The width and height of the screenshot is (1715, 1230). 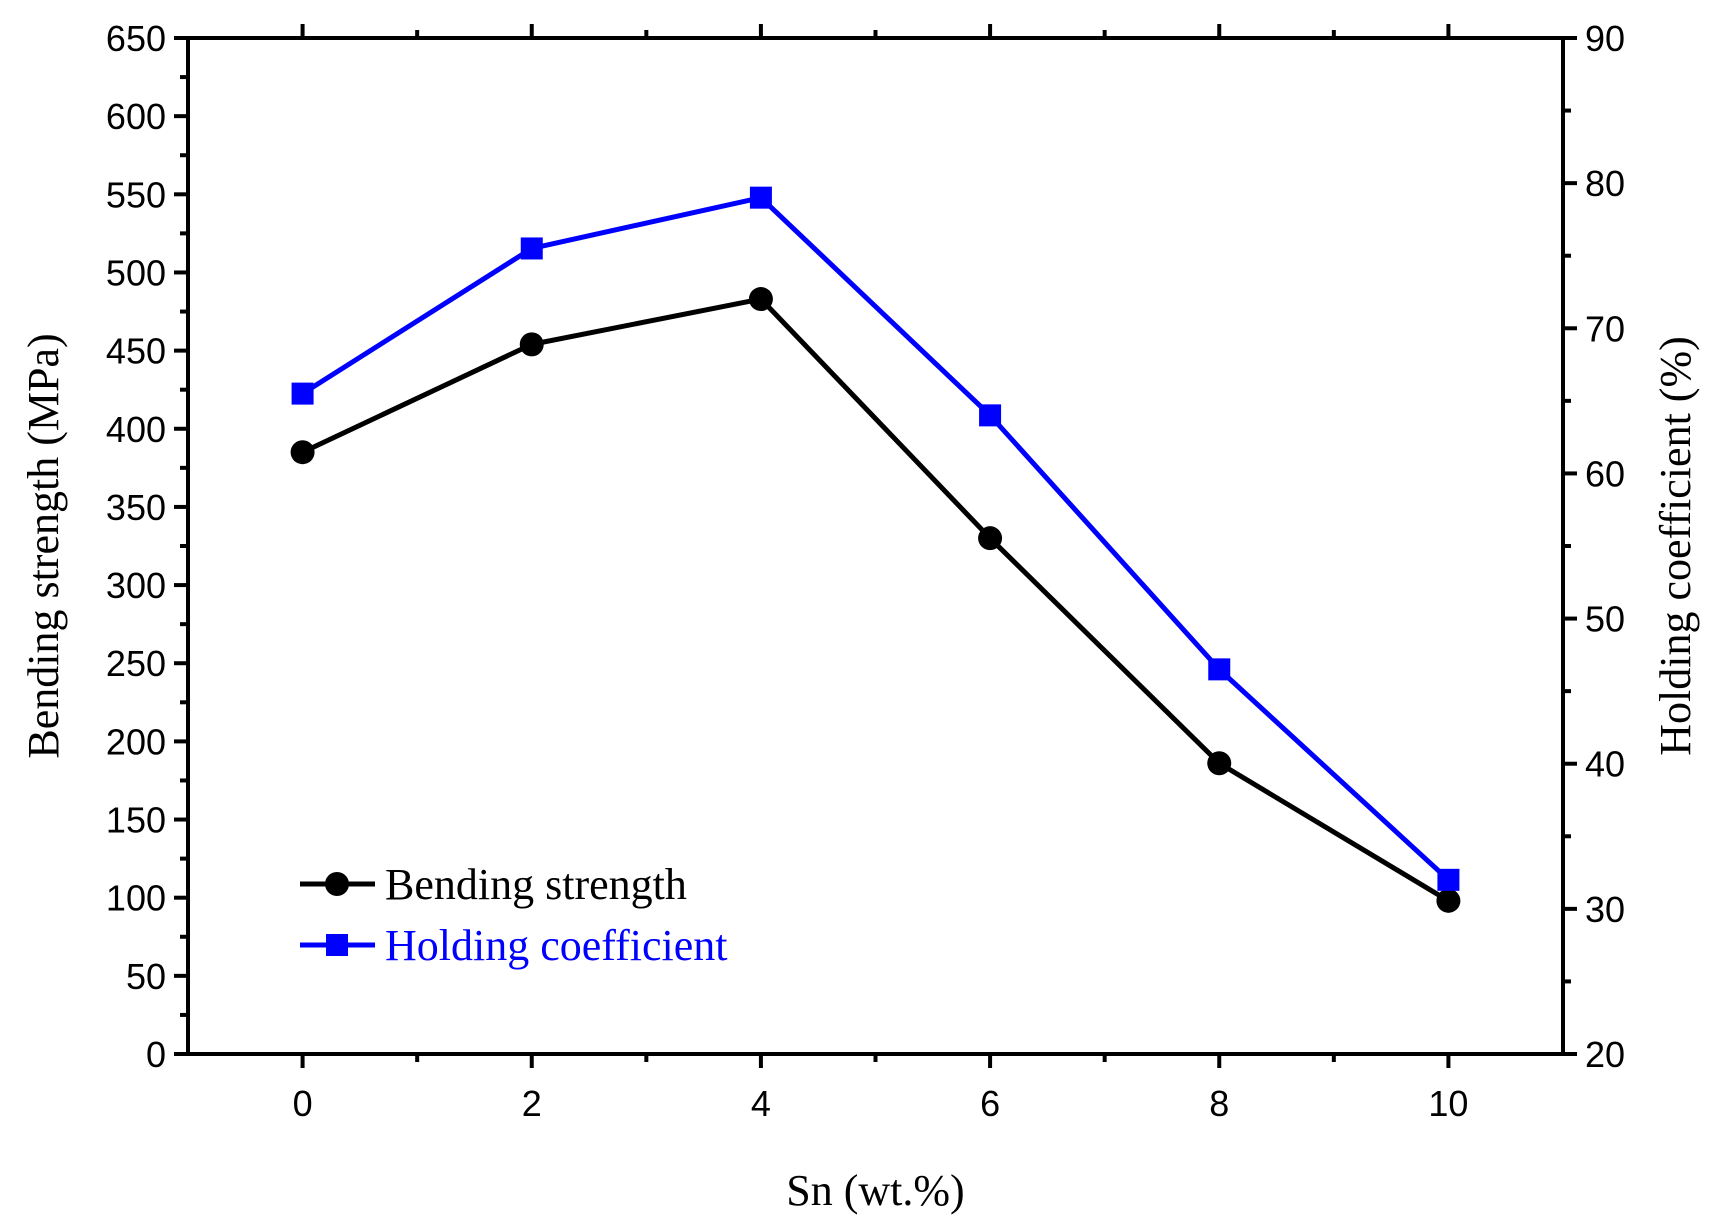 I want to click on y2-tick-label: 90, so click(x=1605, y=38).